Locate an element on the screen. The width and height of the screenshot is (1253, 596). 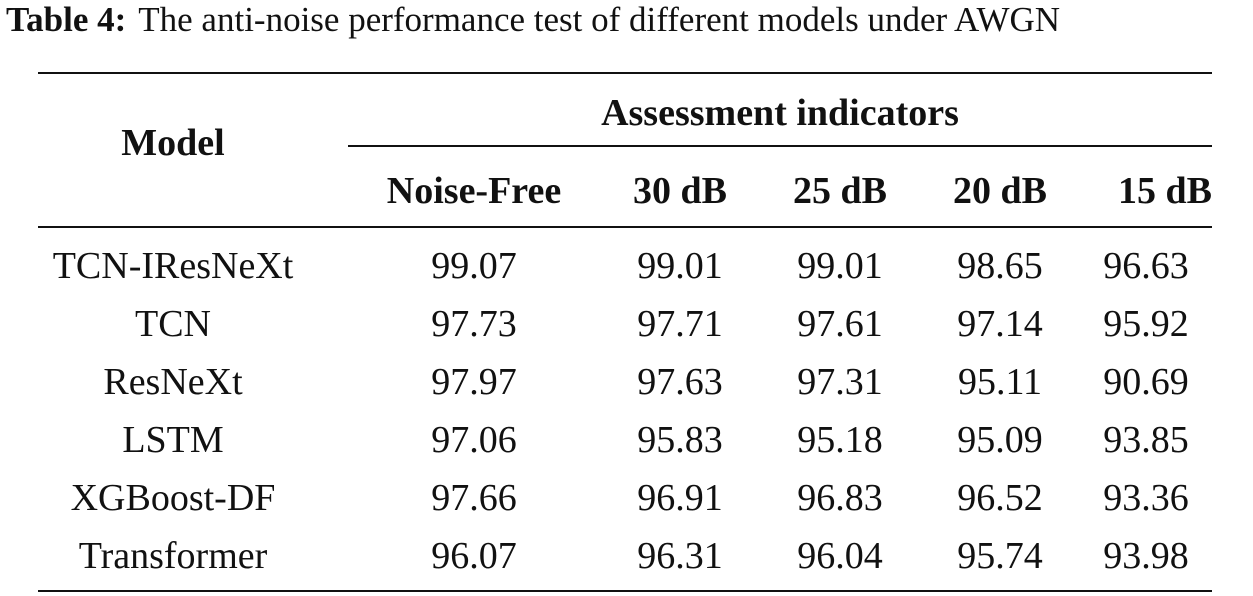
table-cell: 97.06 is located at coordinates (474, 440).